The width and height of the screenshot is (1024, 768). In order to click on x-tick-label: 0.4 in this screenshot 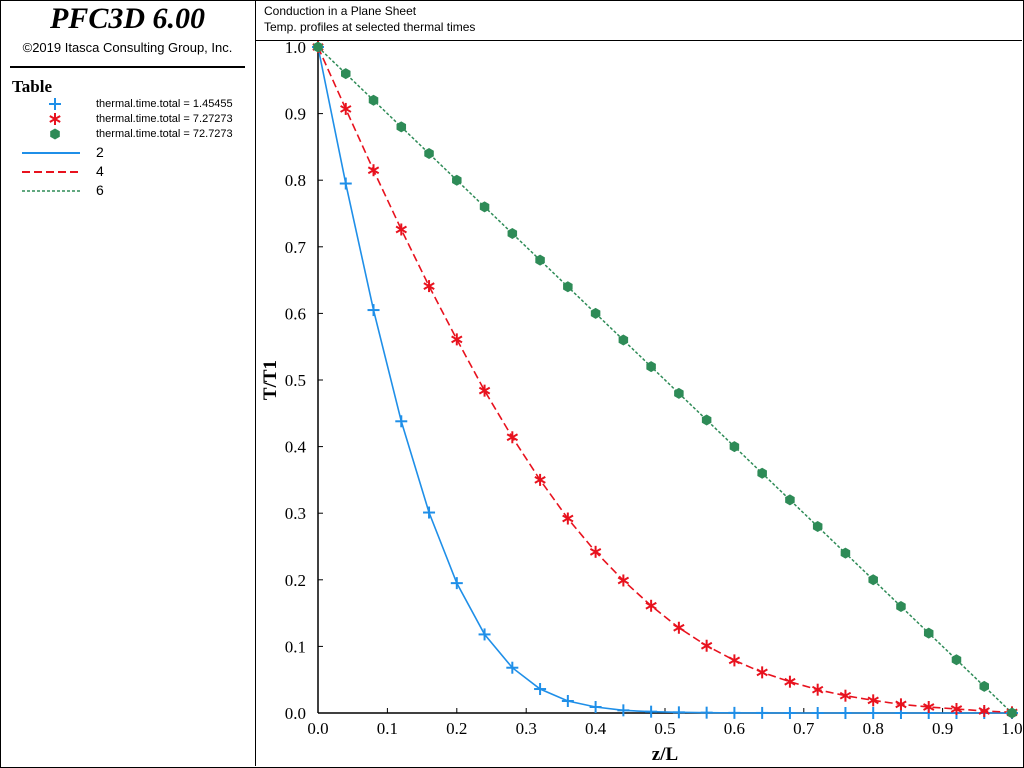, I will do `click(596, 728)`.